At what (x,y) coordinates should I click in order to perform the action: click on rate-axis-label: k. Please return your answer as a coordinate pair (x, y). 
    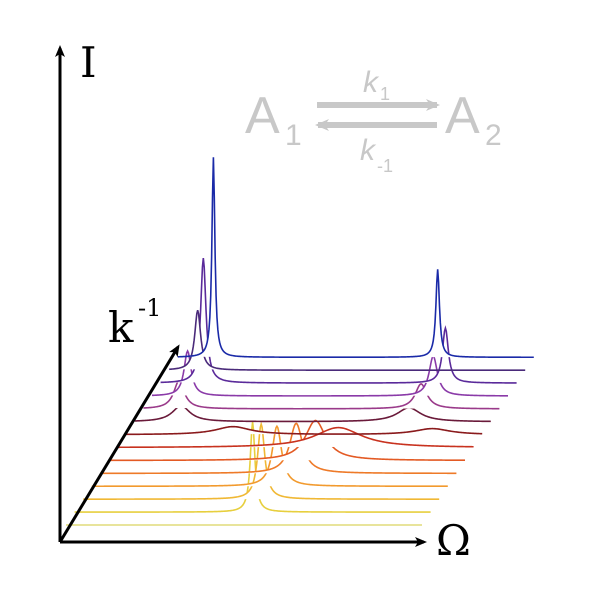
    Looking at the image, I should click on (121, 327).